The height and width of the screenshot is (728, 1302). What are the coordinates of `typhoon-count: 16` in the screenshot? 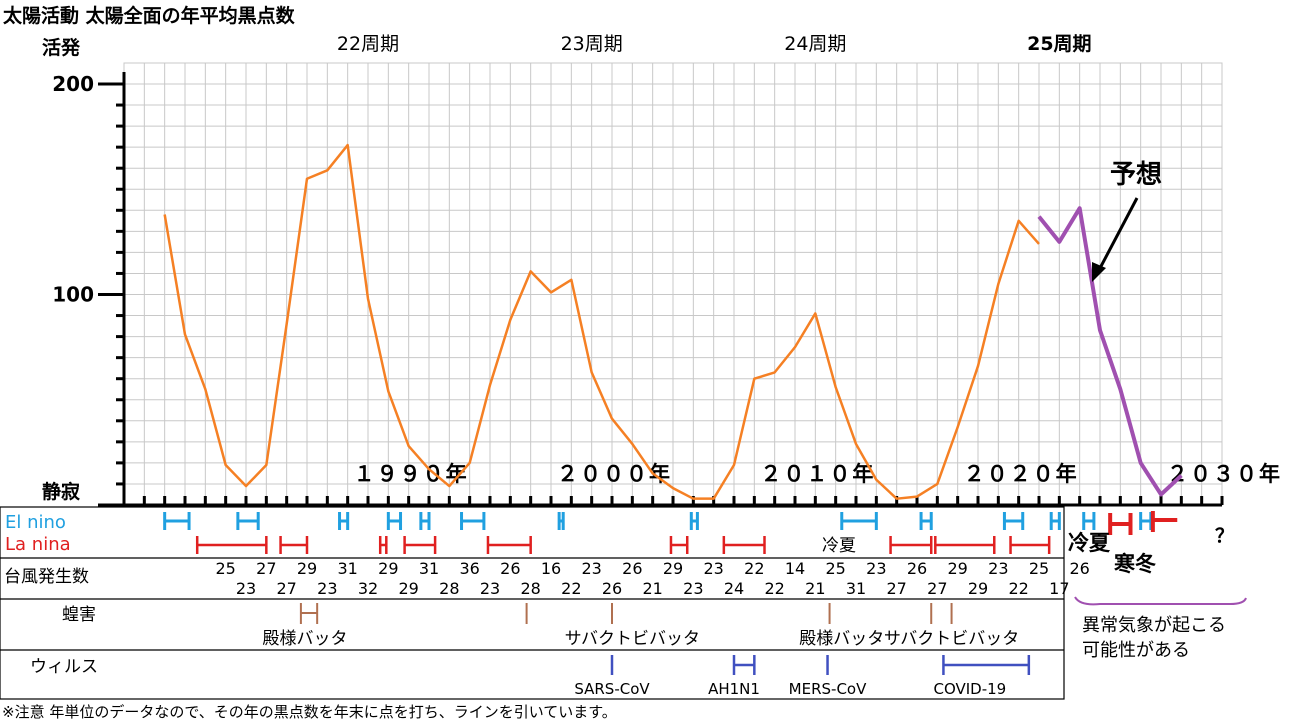 It's located at (551, 568).